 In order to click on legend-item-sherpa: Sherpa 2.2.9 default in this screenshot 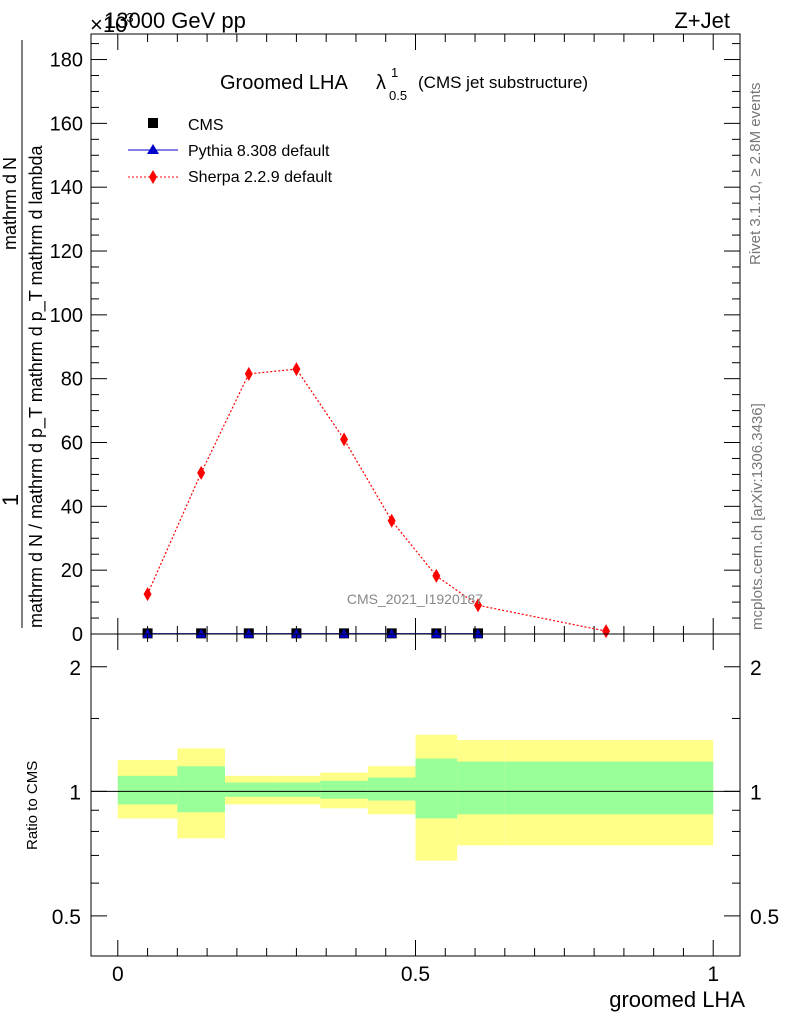, I will do `click(230, 177)`.